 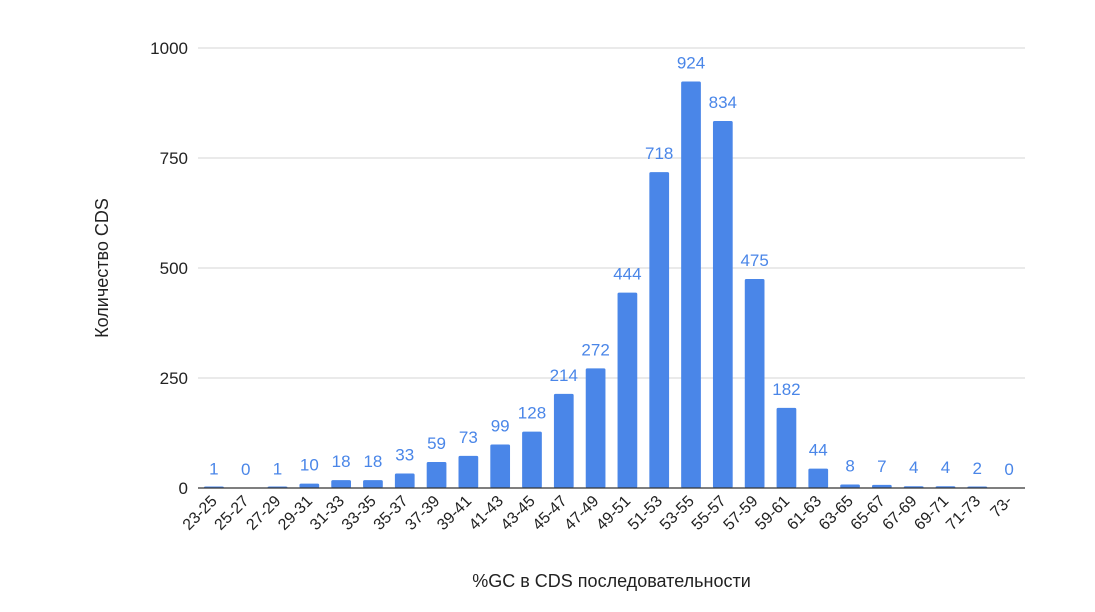 What do you see at coordinates (391, 513) in the screenshot?
I see `x-tick-label: 35-37` at bounding box center [391, 513].